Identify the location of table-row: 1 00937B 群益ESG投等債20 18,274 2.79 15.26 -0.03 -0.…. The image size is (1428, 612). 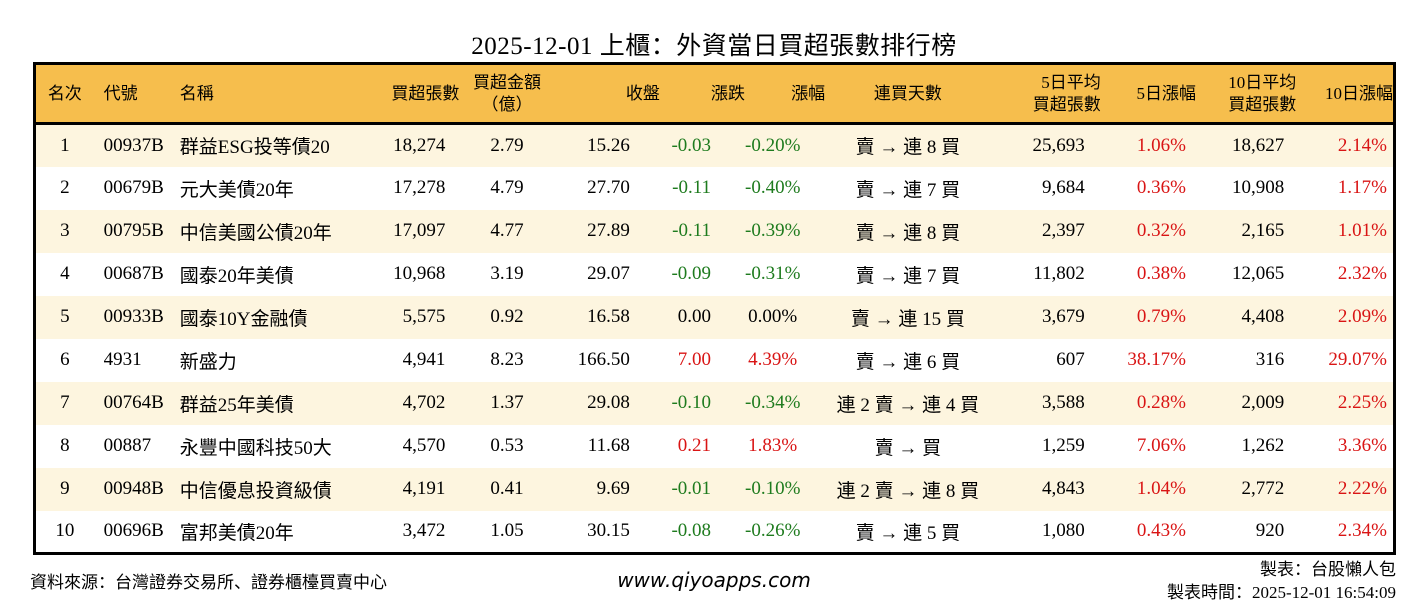
(714, 145).